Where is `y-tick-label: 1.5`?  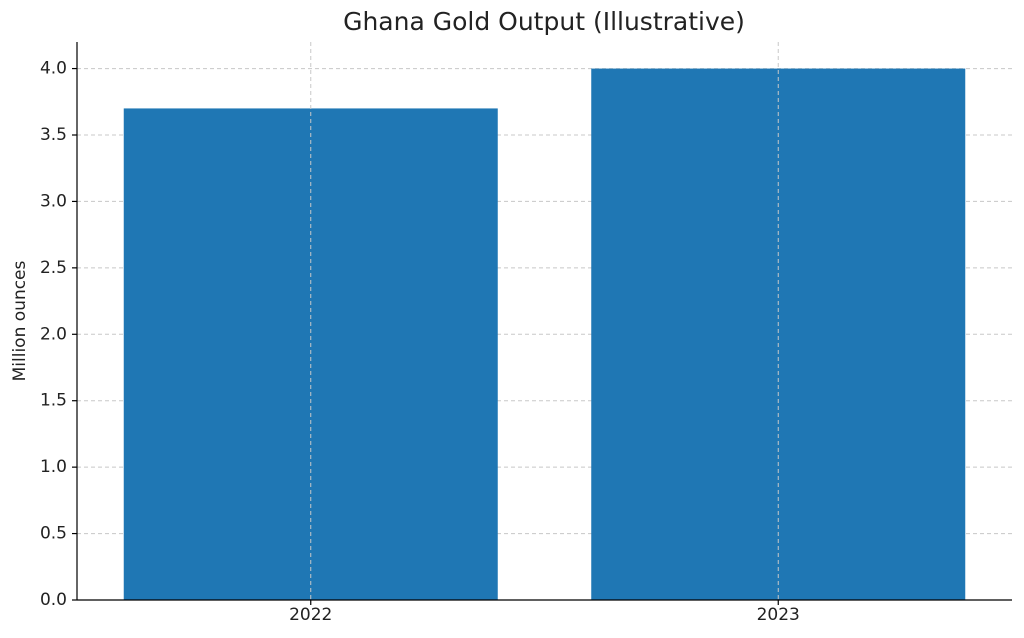
y-tick-label: 1.5 is located at coordinates (53, 401).